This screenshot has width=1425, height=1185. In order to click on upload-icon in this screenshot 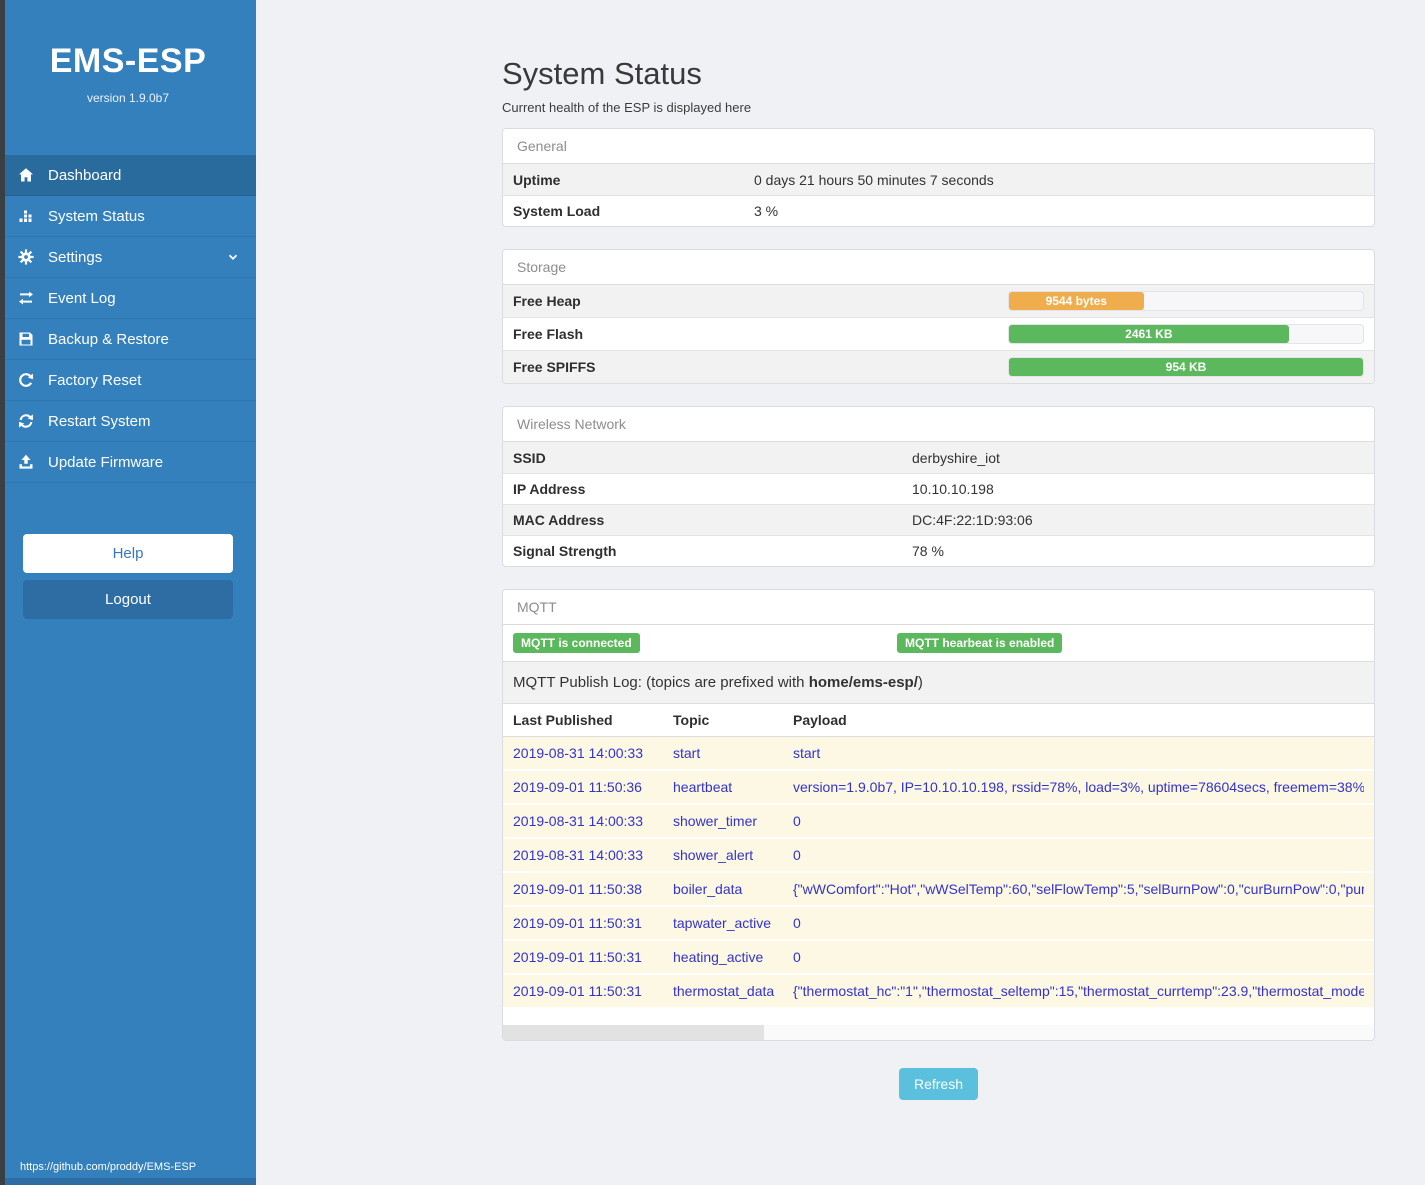, I will do `click(26, 462)`.